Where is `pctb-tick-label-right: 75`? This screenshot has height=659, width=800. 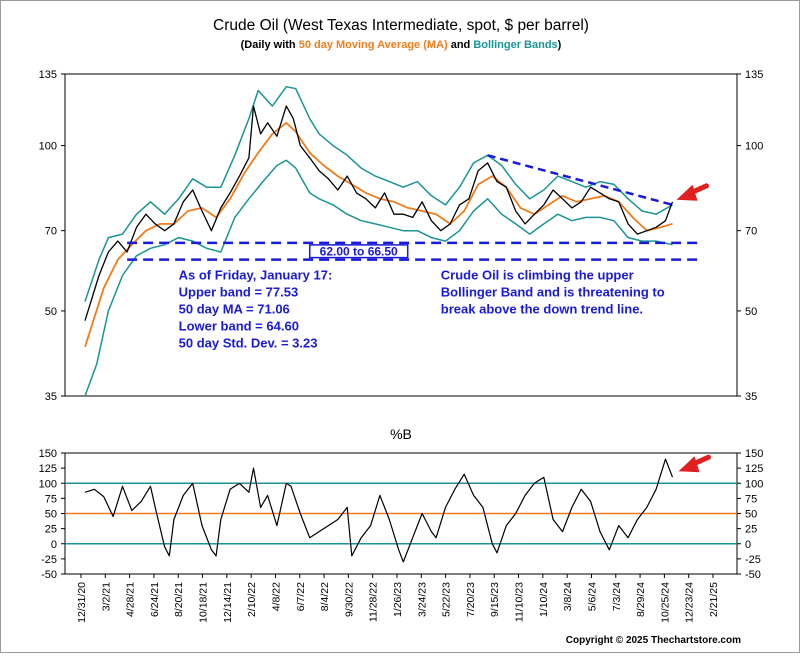 pctb-tick-label-right: 75 is located at coordinates (751, 499).